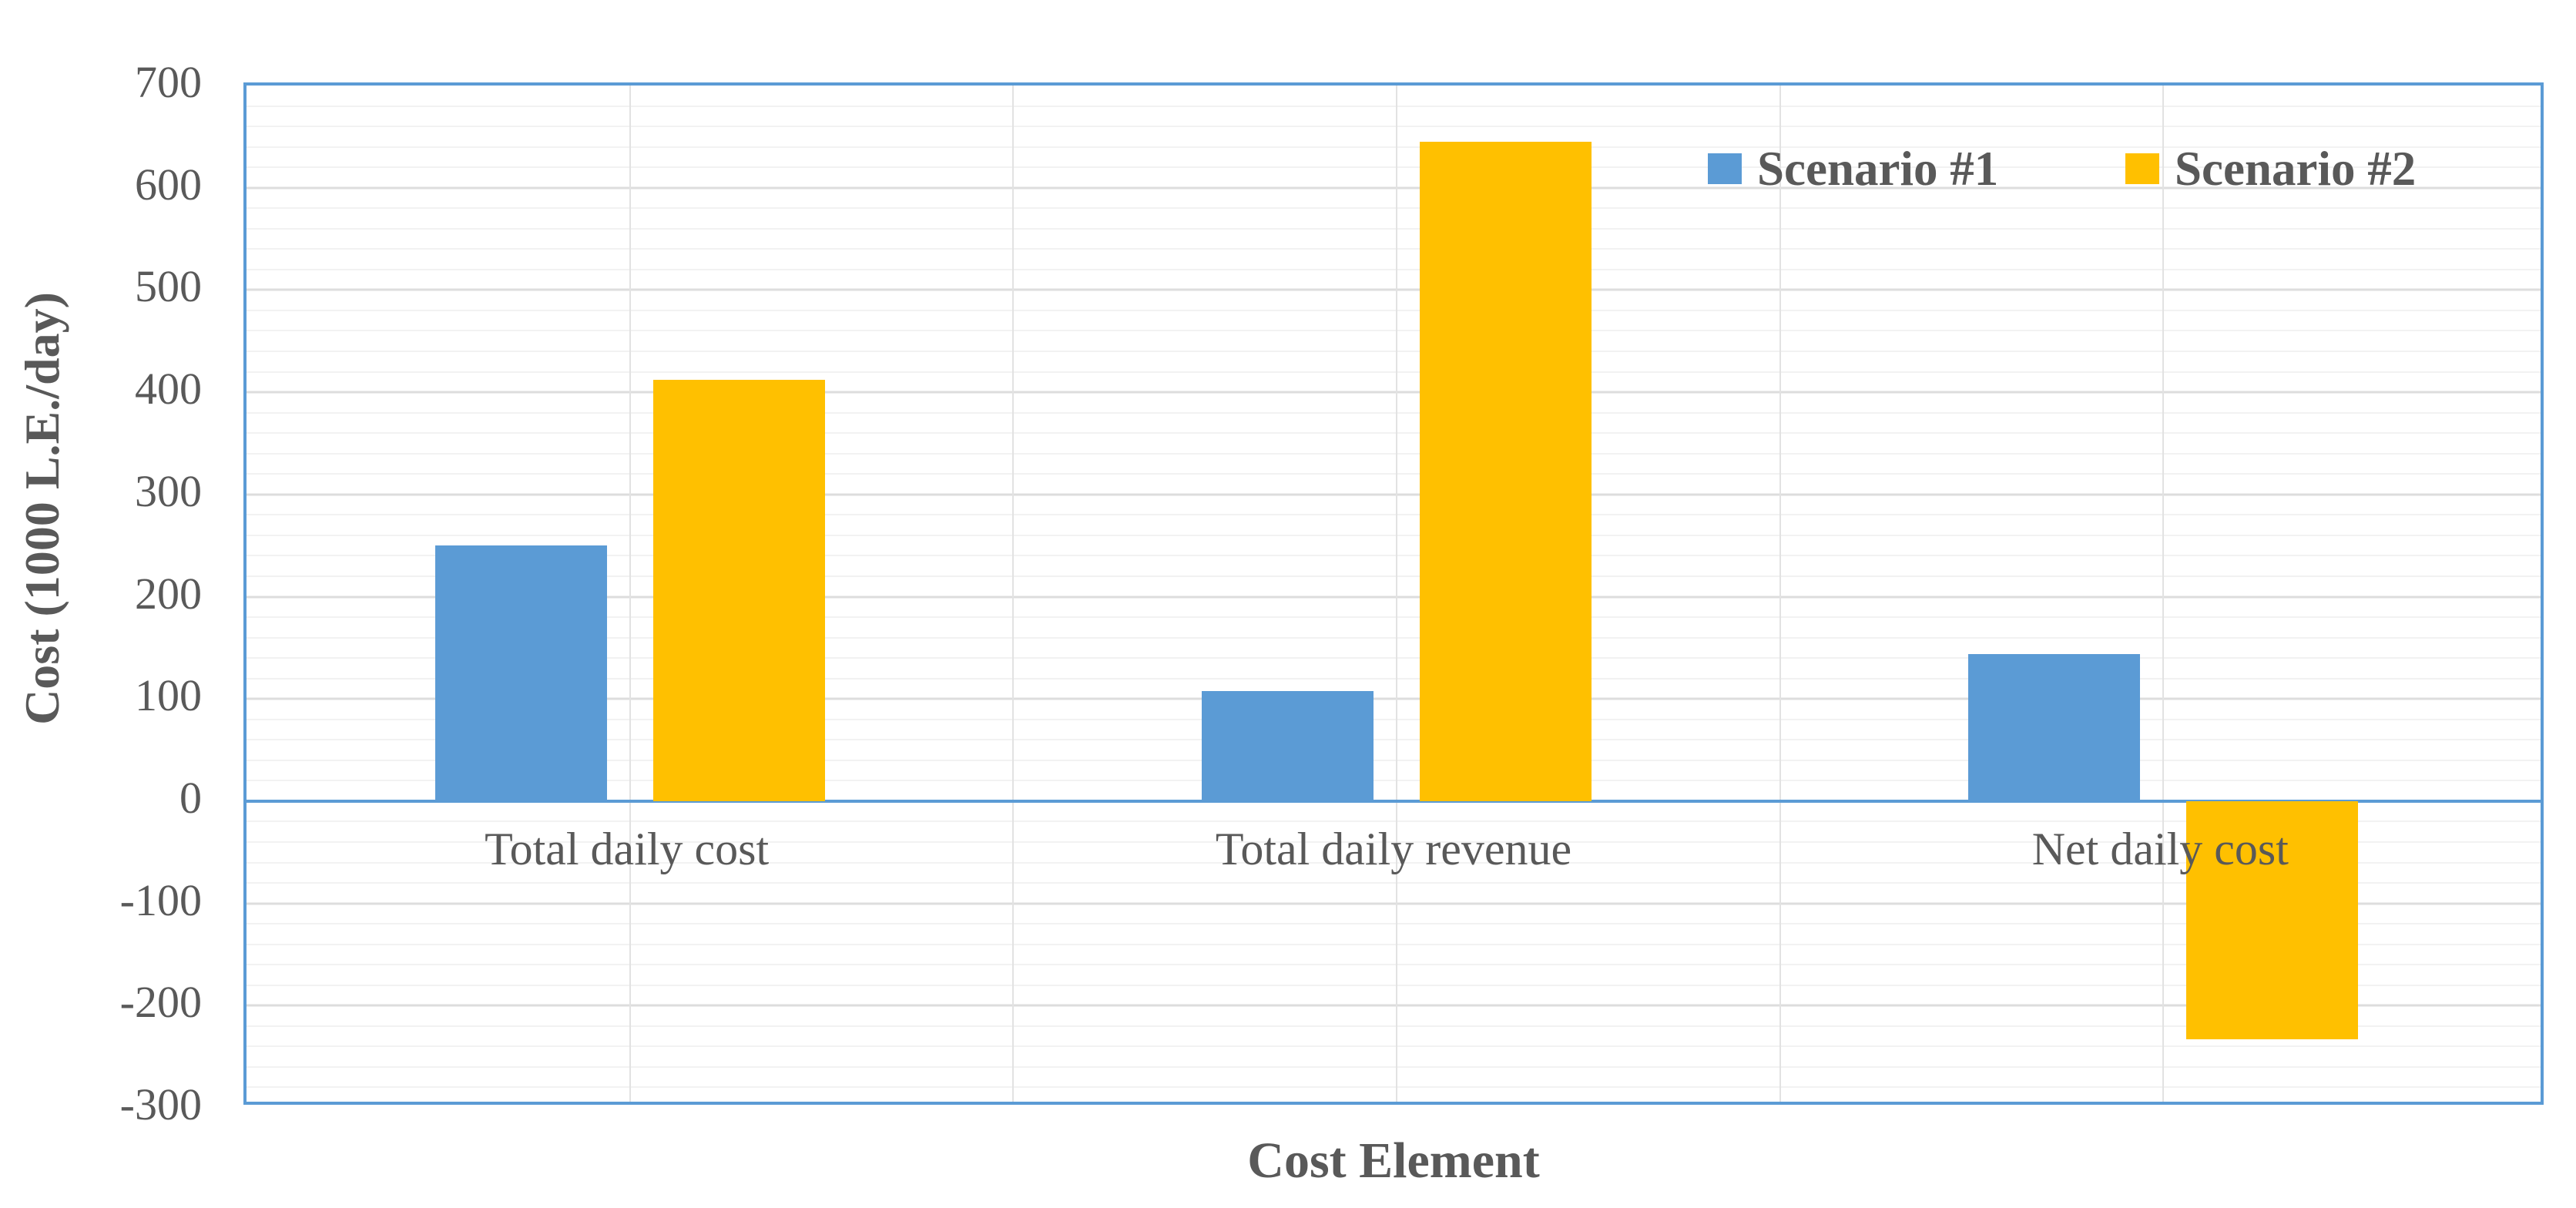 This screenshot has height=1208, width=2576. I want to click on major-gridline--100, so click(1394, 903).